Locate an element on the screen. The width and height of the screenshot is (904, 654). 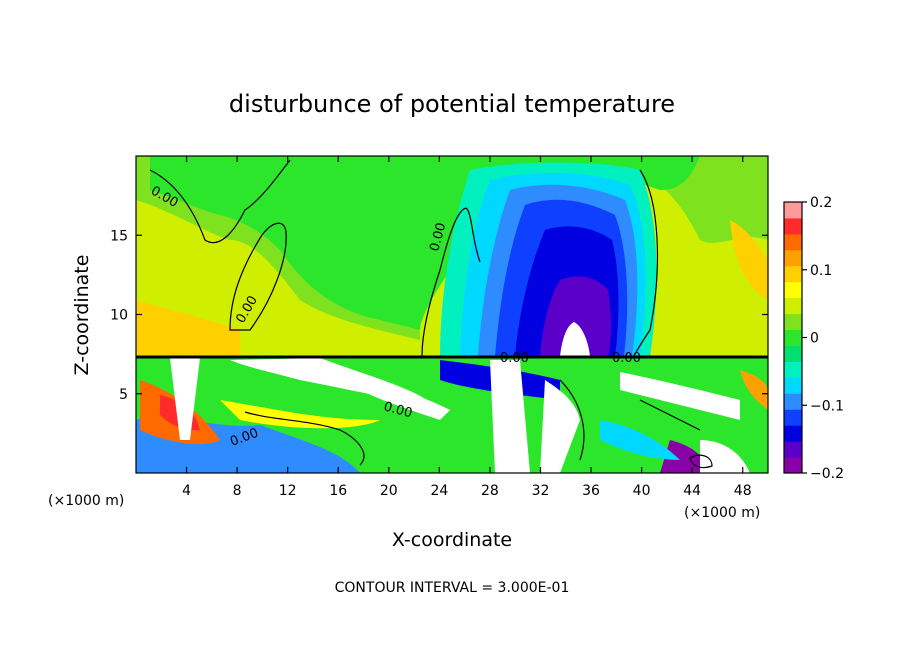
colorbar-tick-label: 0.2 is located at coordinates (821, 203).